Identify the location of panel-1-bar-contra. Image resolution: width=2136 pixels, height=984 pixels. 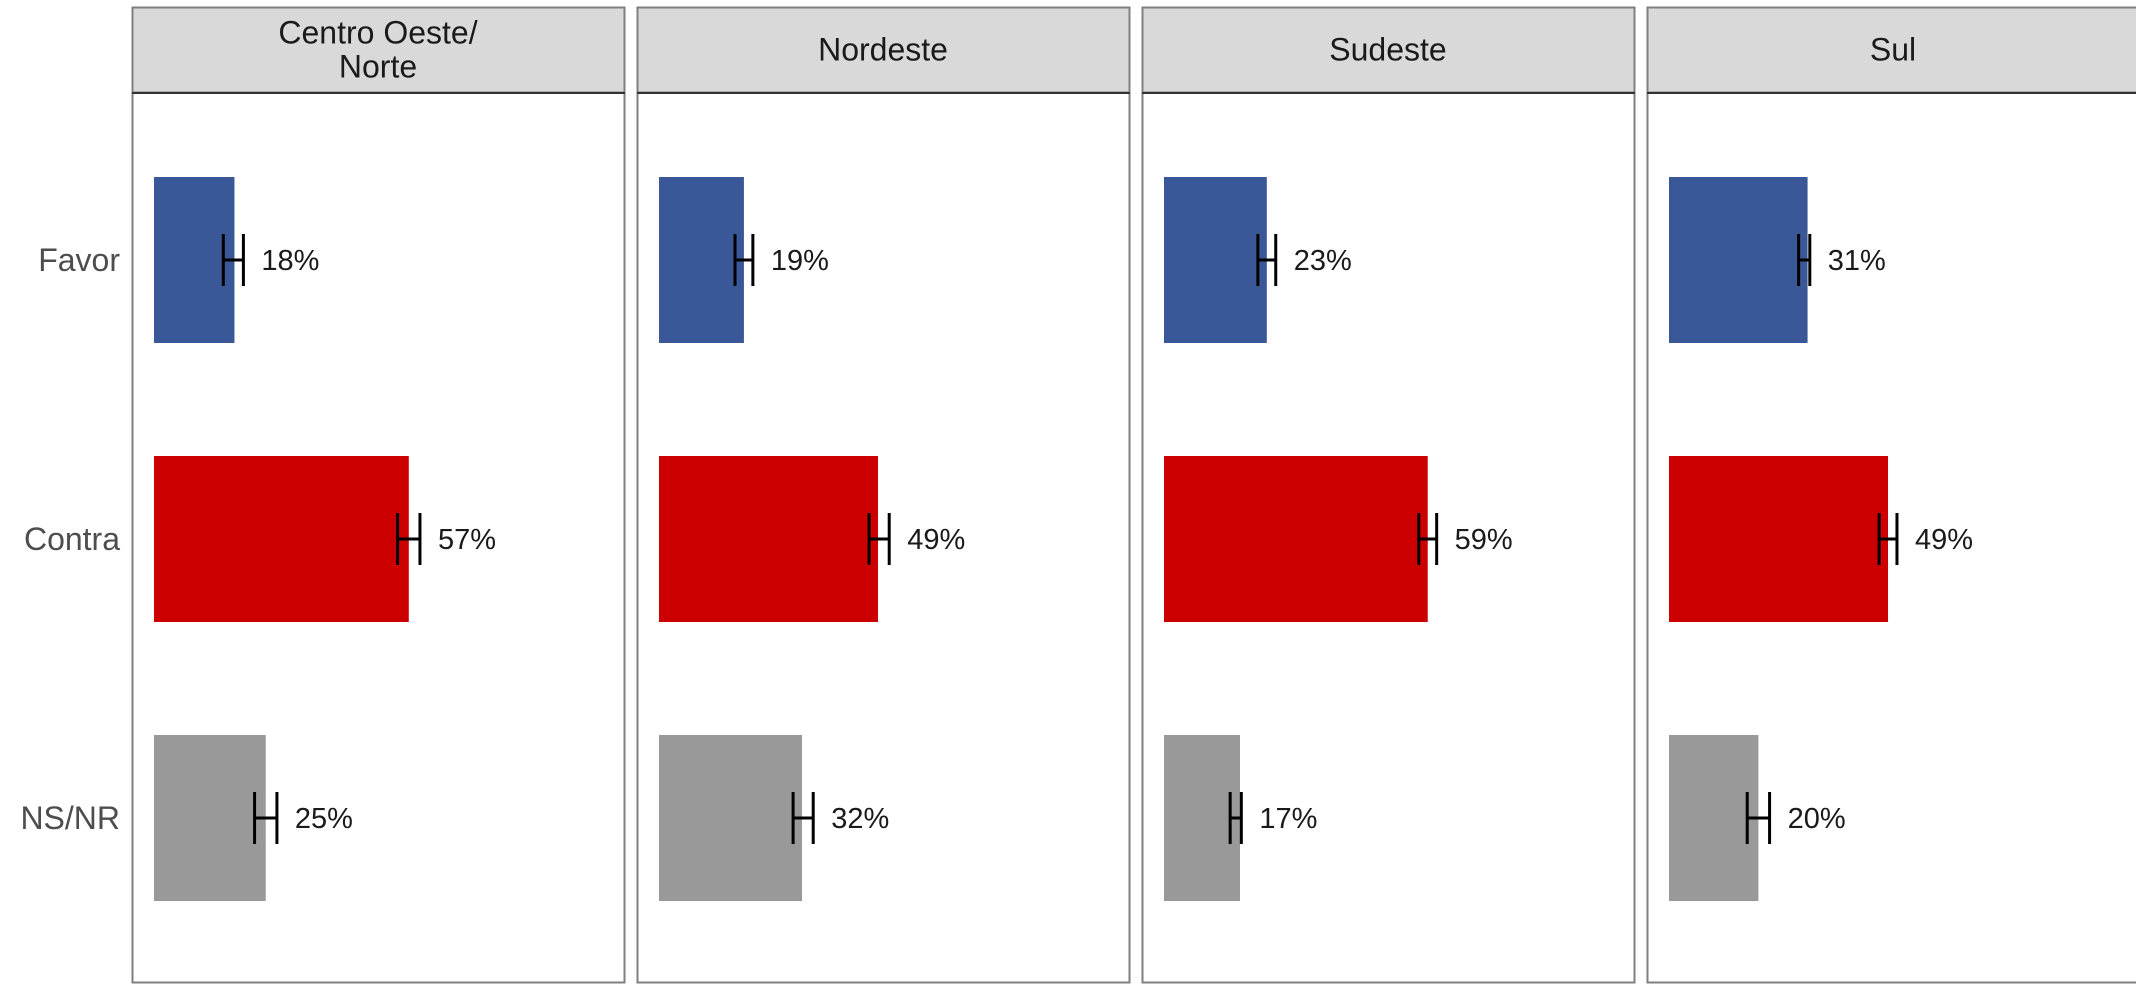
(281, 539).